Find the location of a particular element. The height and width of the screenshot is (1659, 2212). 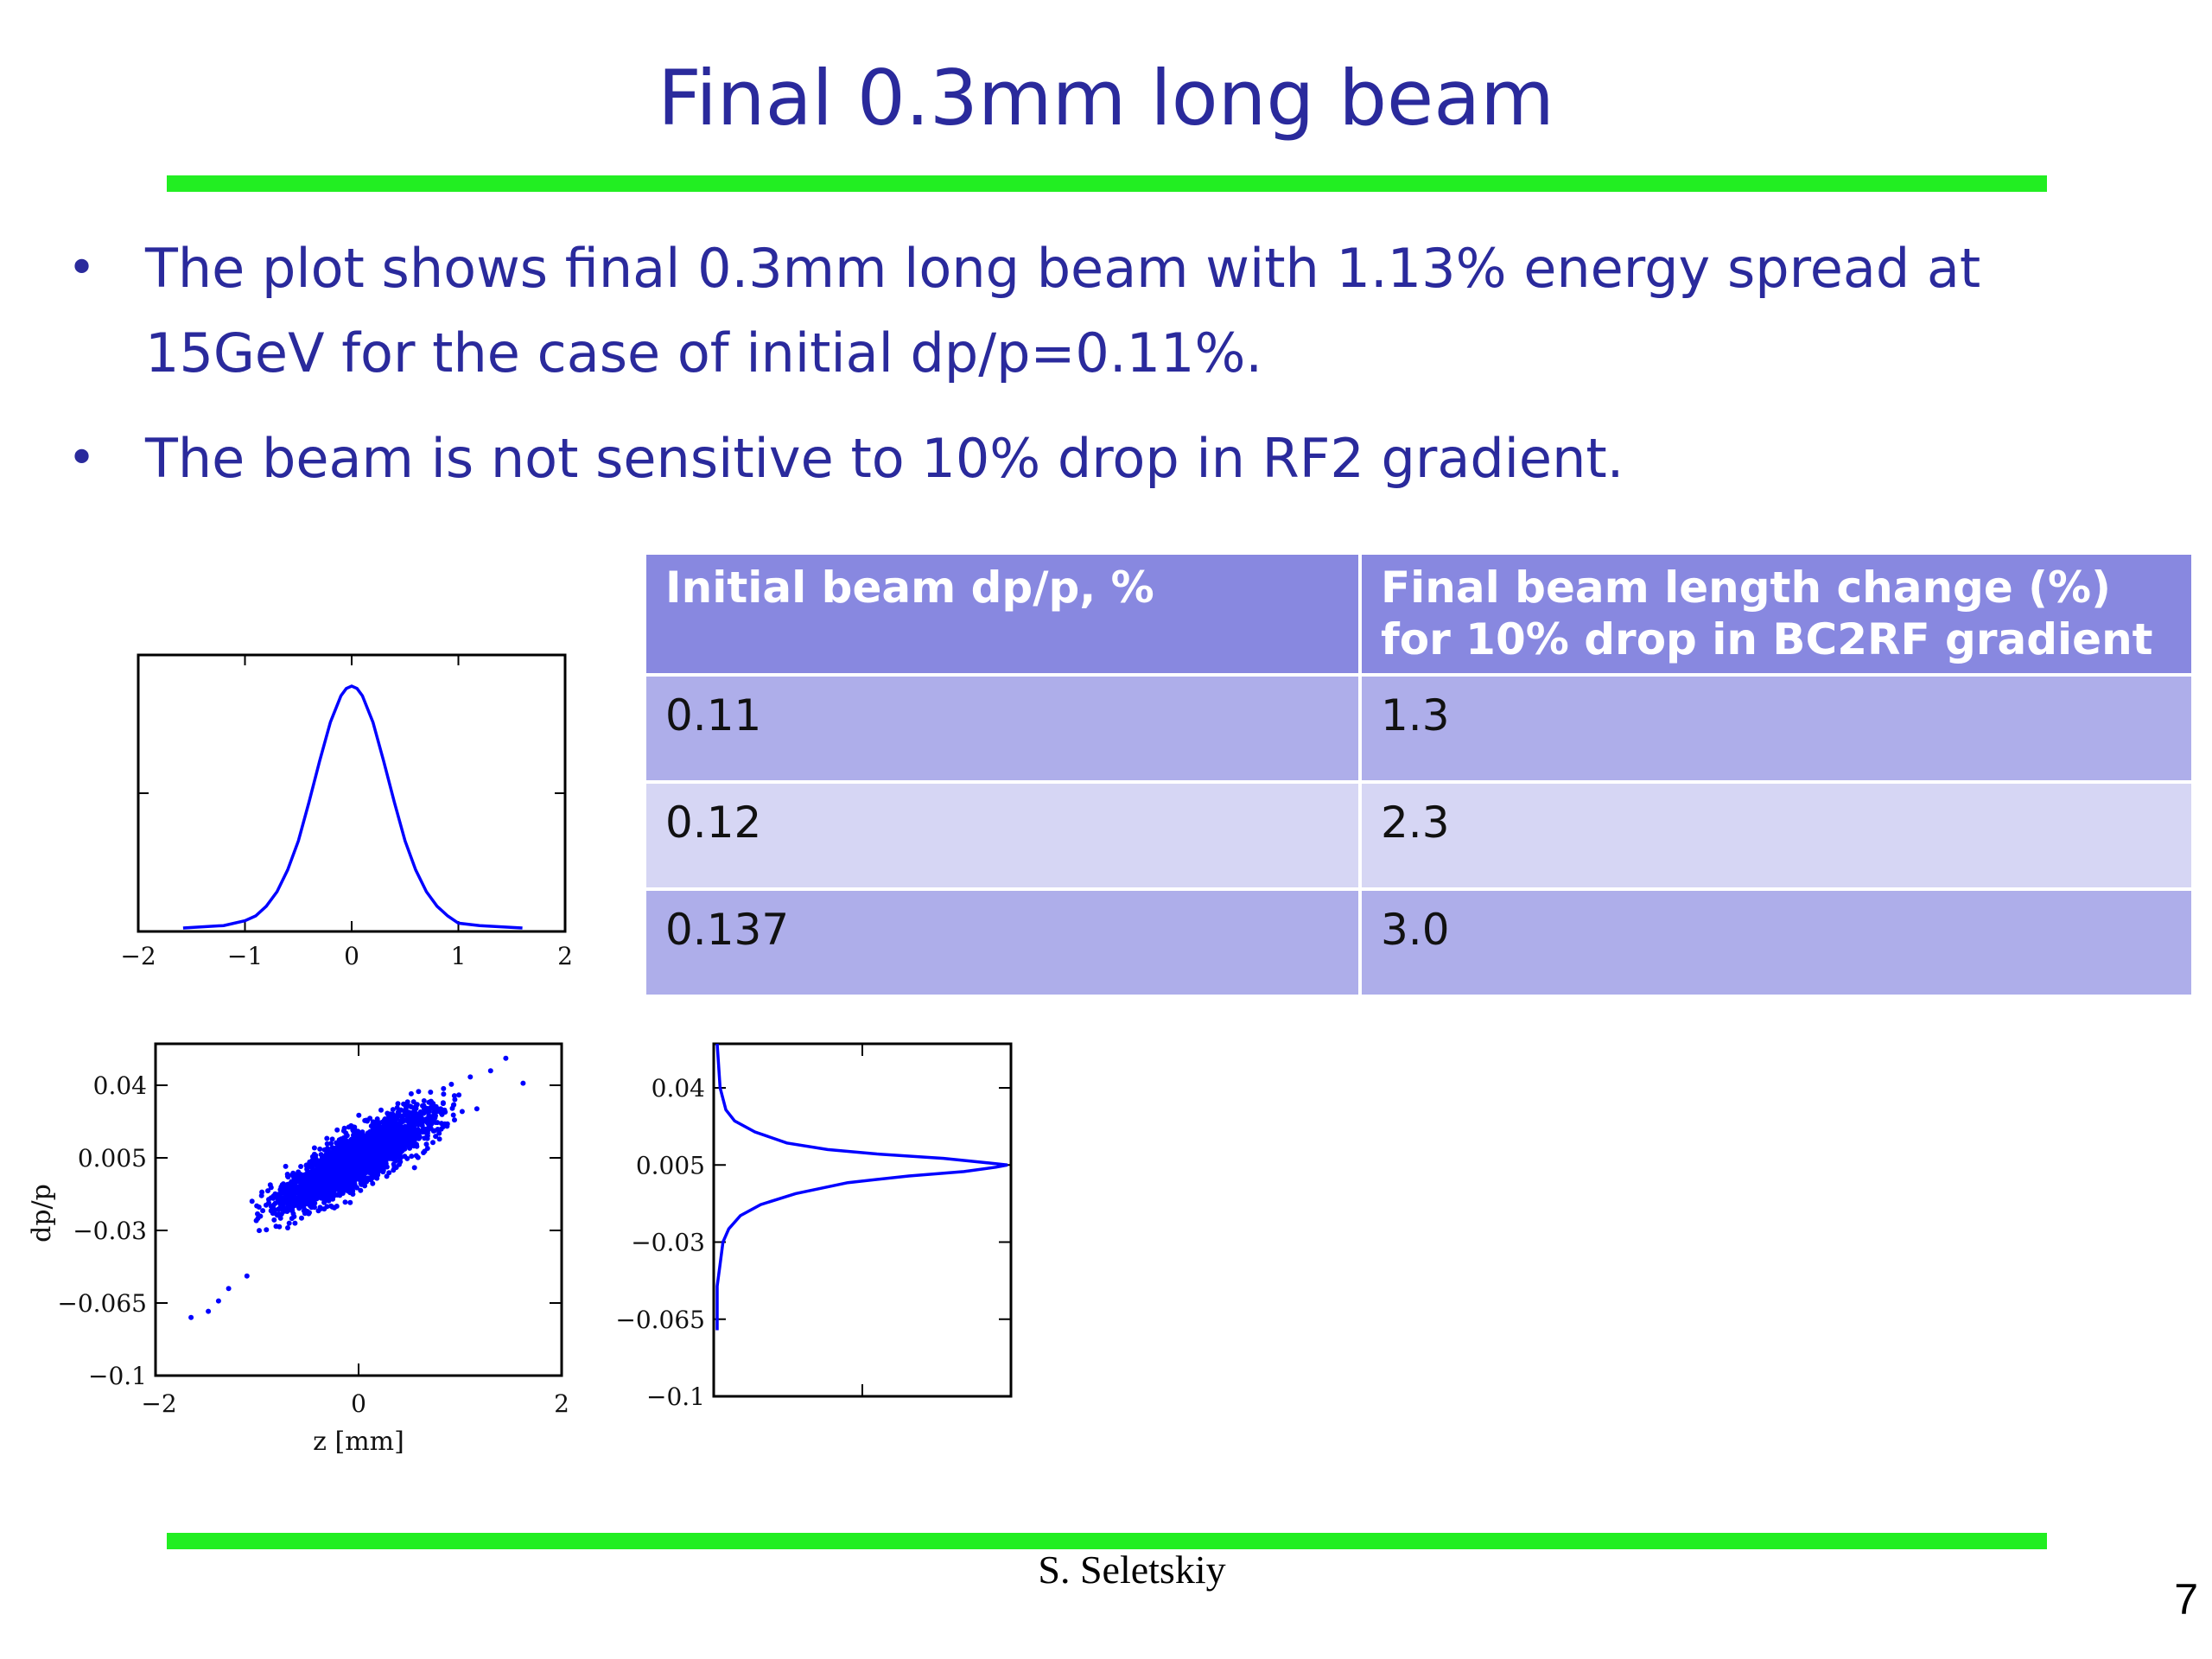

plot-frame is located at coordinates (862, 1220).